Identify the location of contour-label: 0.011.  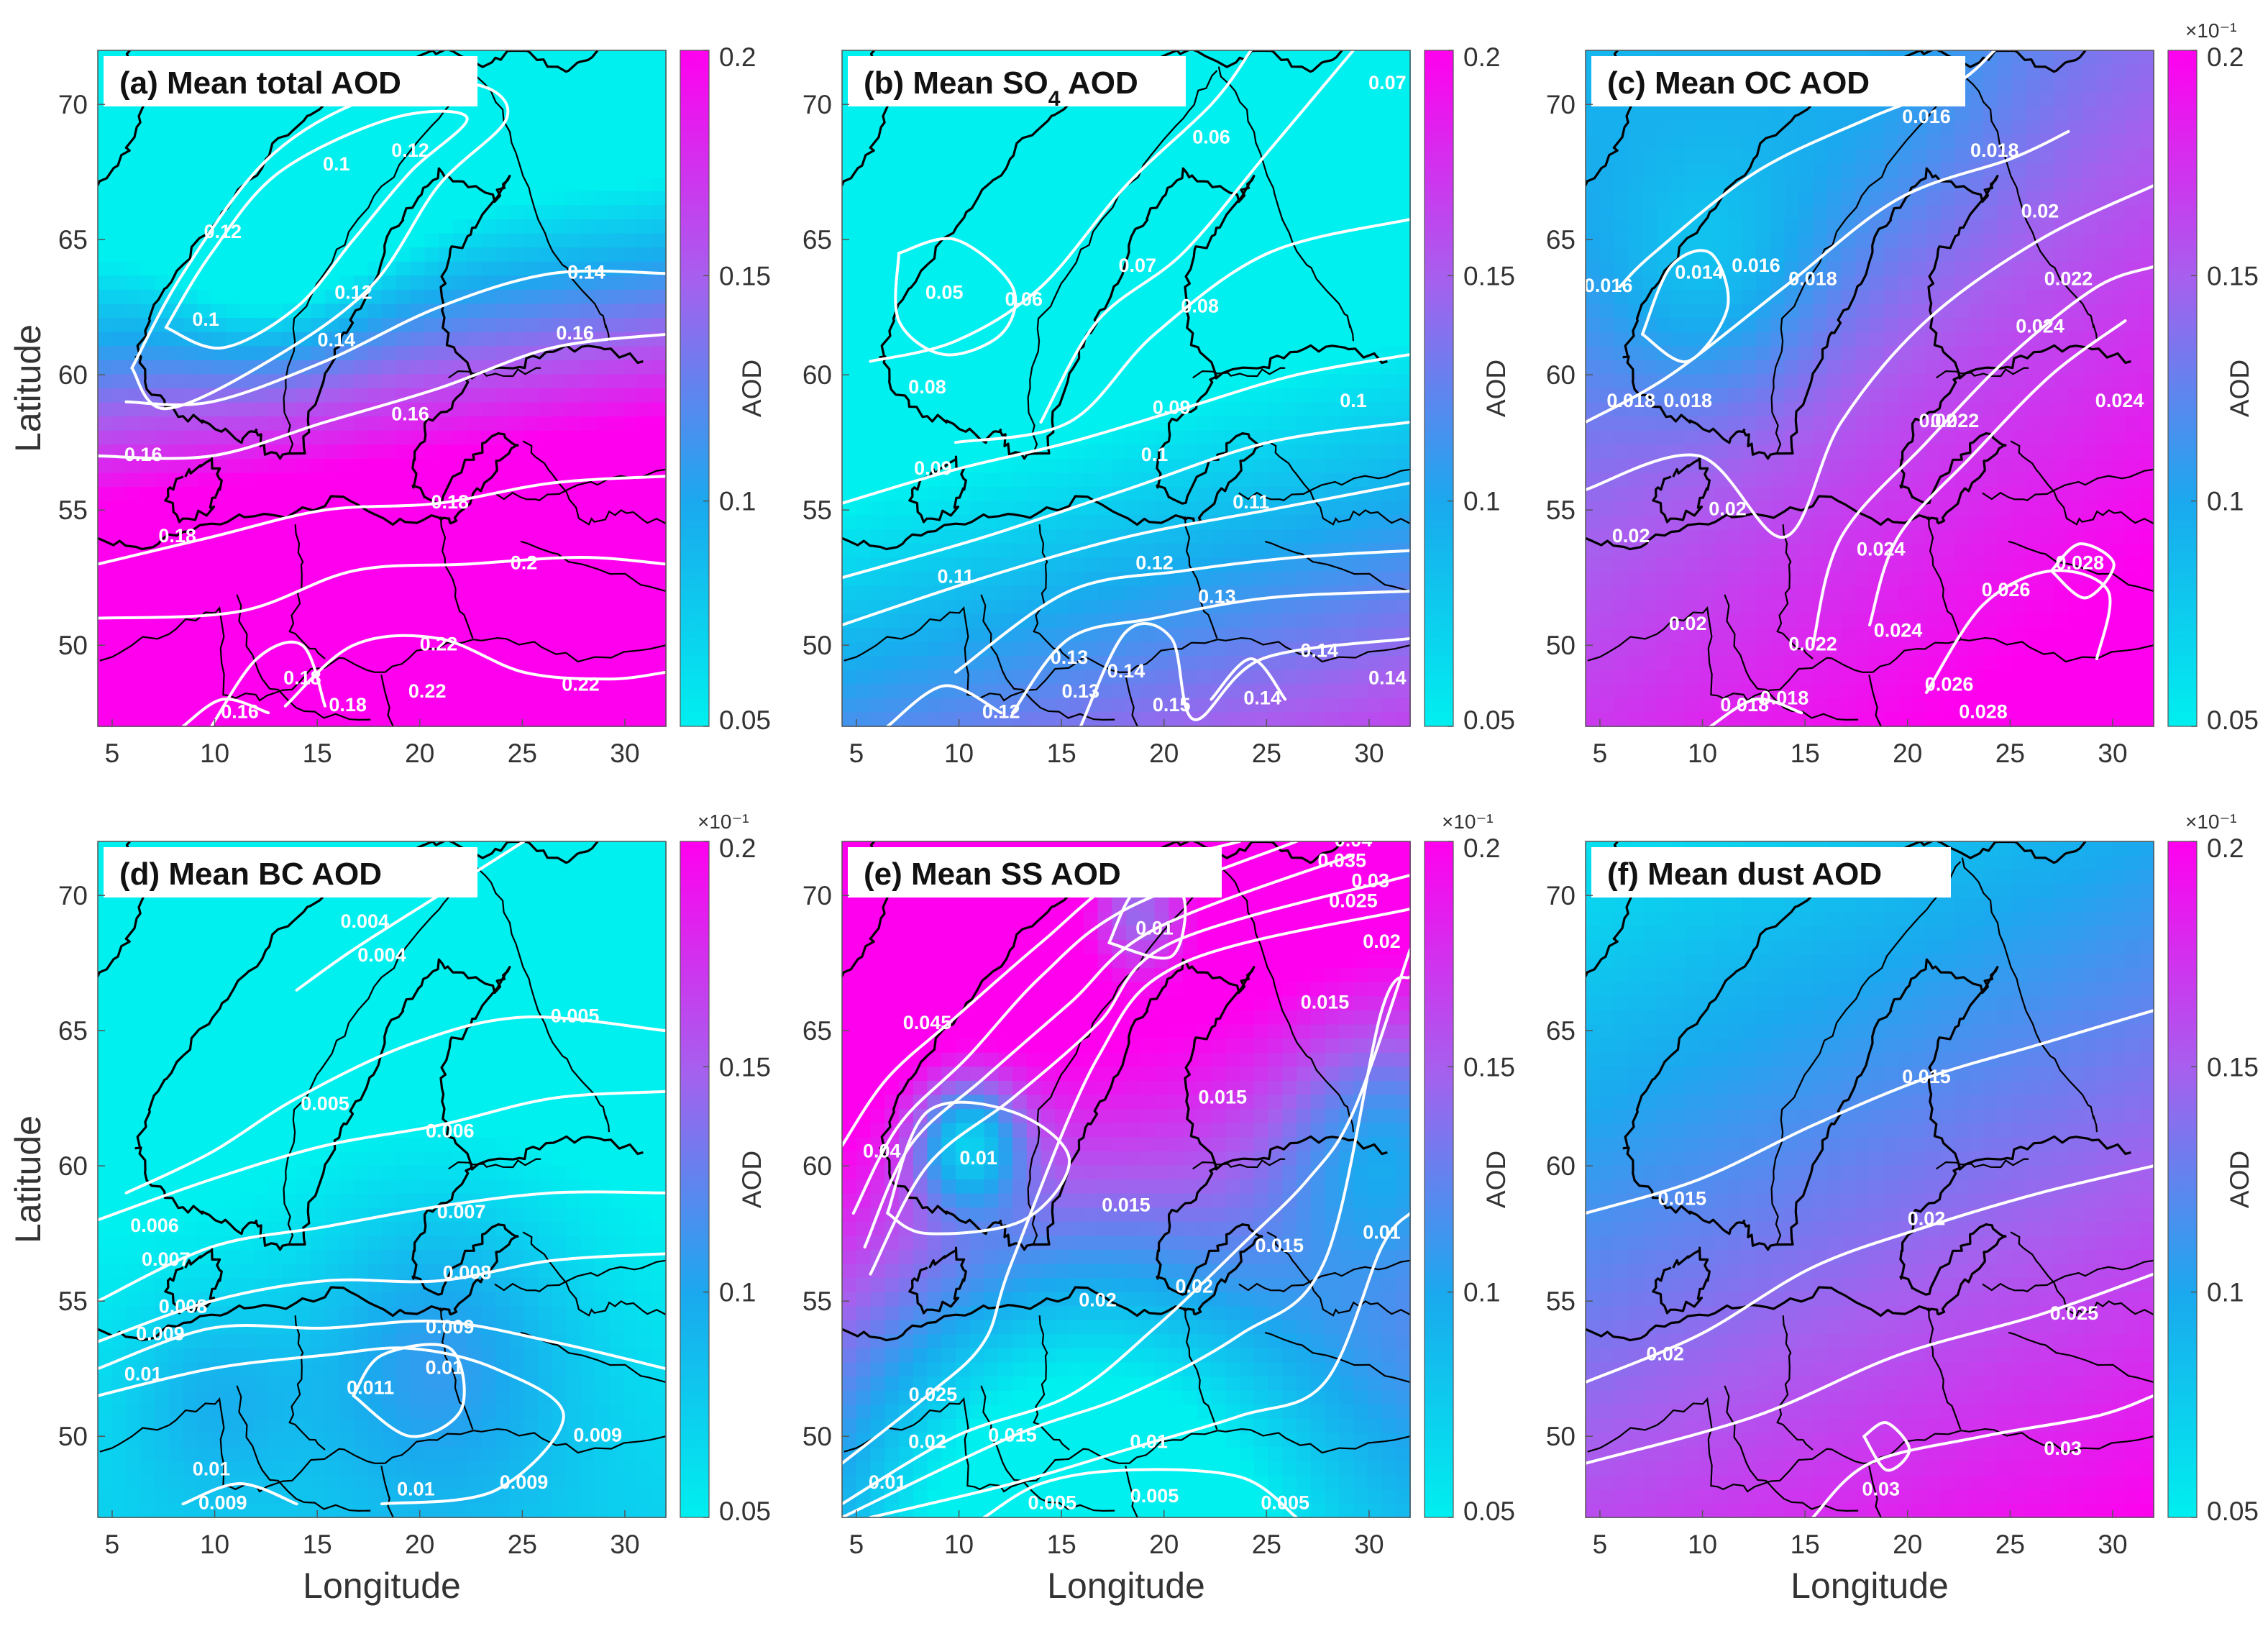
(370, 1388).